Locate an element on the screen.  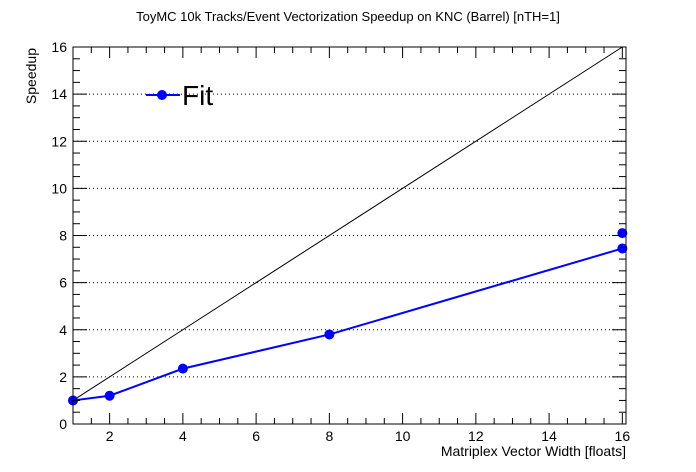
x-tick-label: 8 is located at coordinates (329, 436).